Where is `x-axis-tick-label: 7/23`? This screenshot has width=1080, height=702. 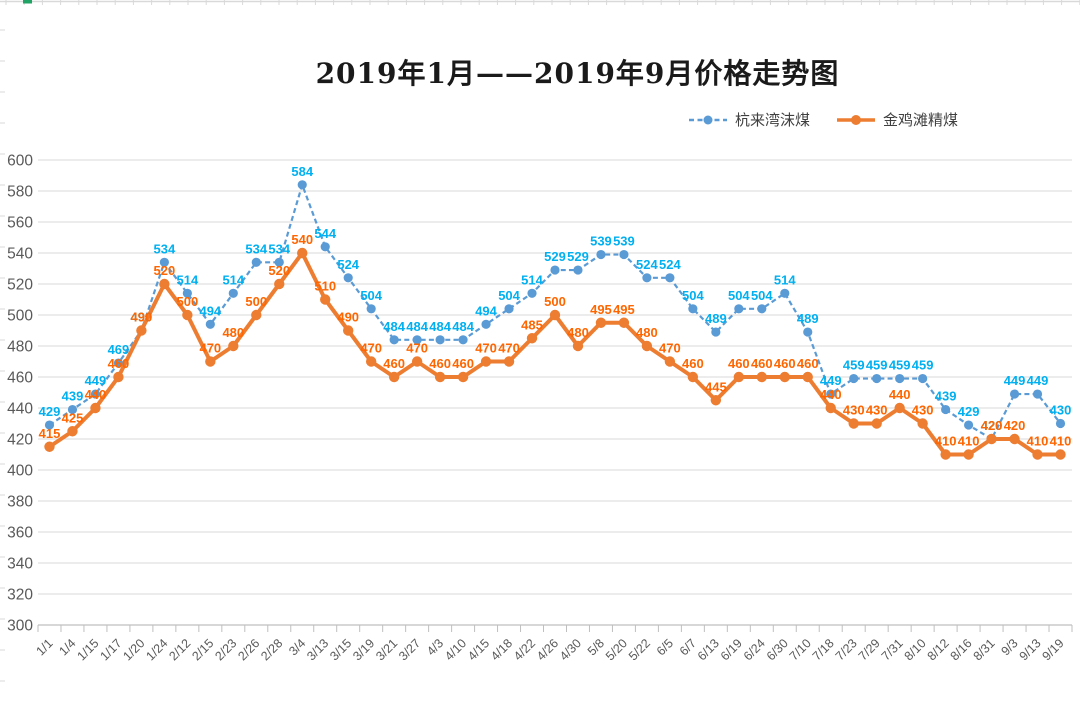
x-axis-tick-label: 7/23 is located at coordinates (846, 649).